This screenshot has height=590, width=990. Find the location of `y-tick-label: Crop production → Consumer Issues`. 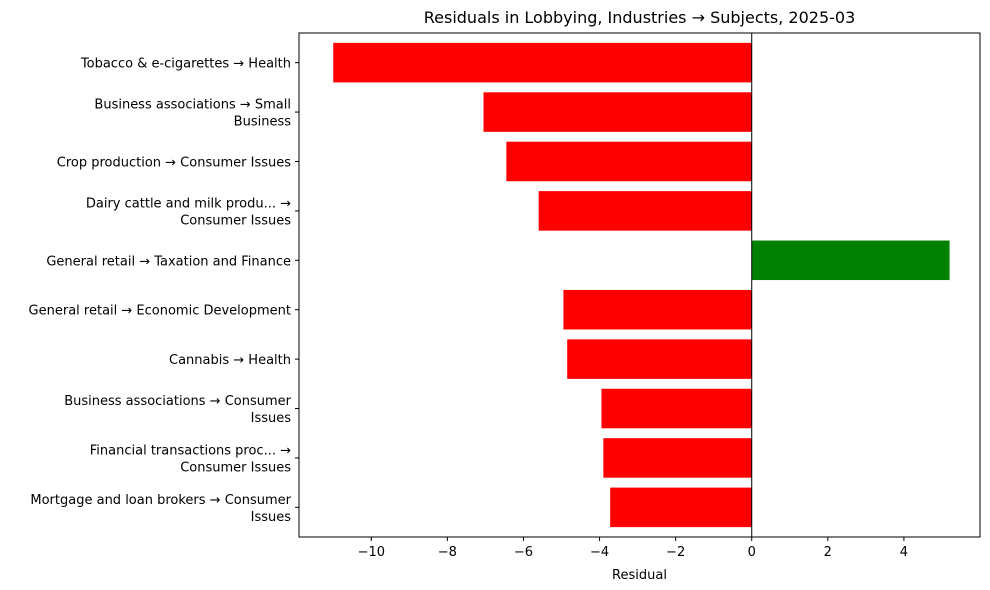

y-tick-label: Crop production → Consumer Issues is located at coordinates (174, 162).